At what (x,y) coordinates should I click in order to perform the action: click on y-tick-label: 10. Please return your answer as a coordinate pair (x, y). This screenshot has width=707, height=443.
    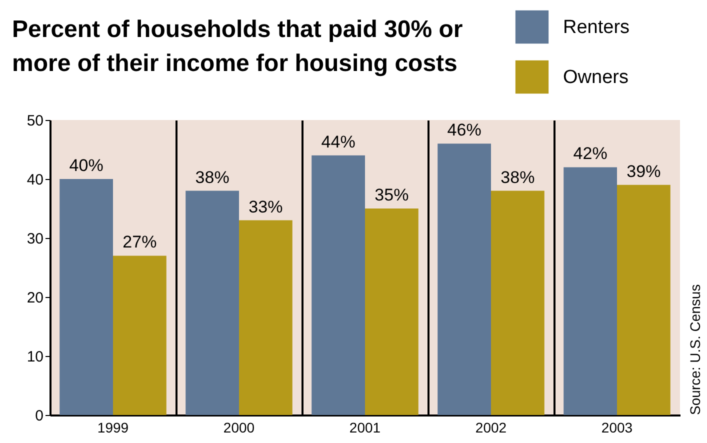
    Looking at the image, I should click on (35, 357).